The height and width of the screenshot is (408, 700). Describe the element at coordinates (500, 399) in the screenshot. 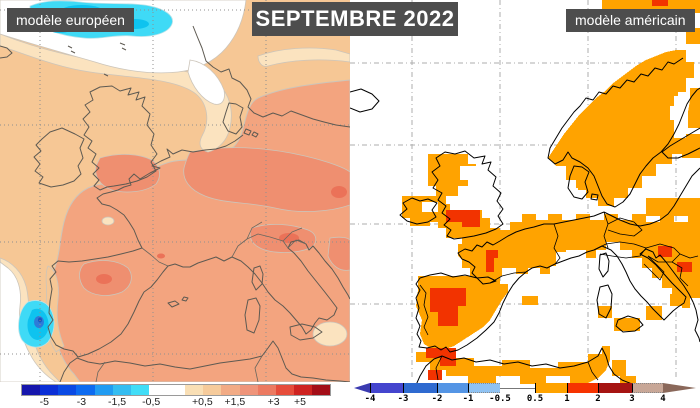

I see `legend-label: -0.5` at that location.